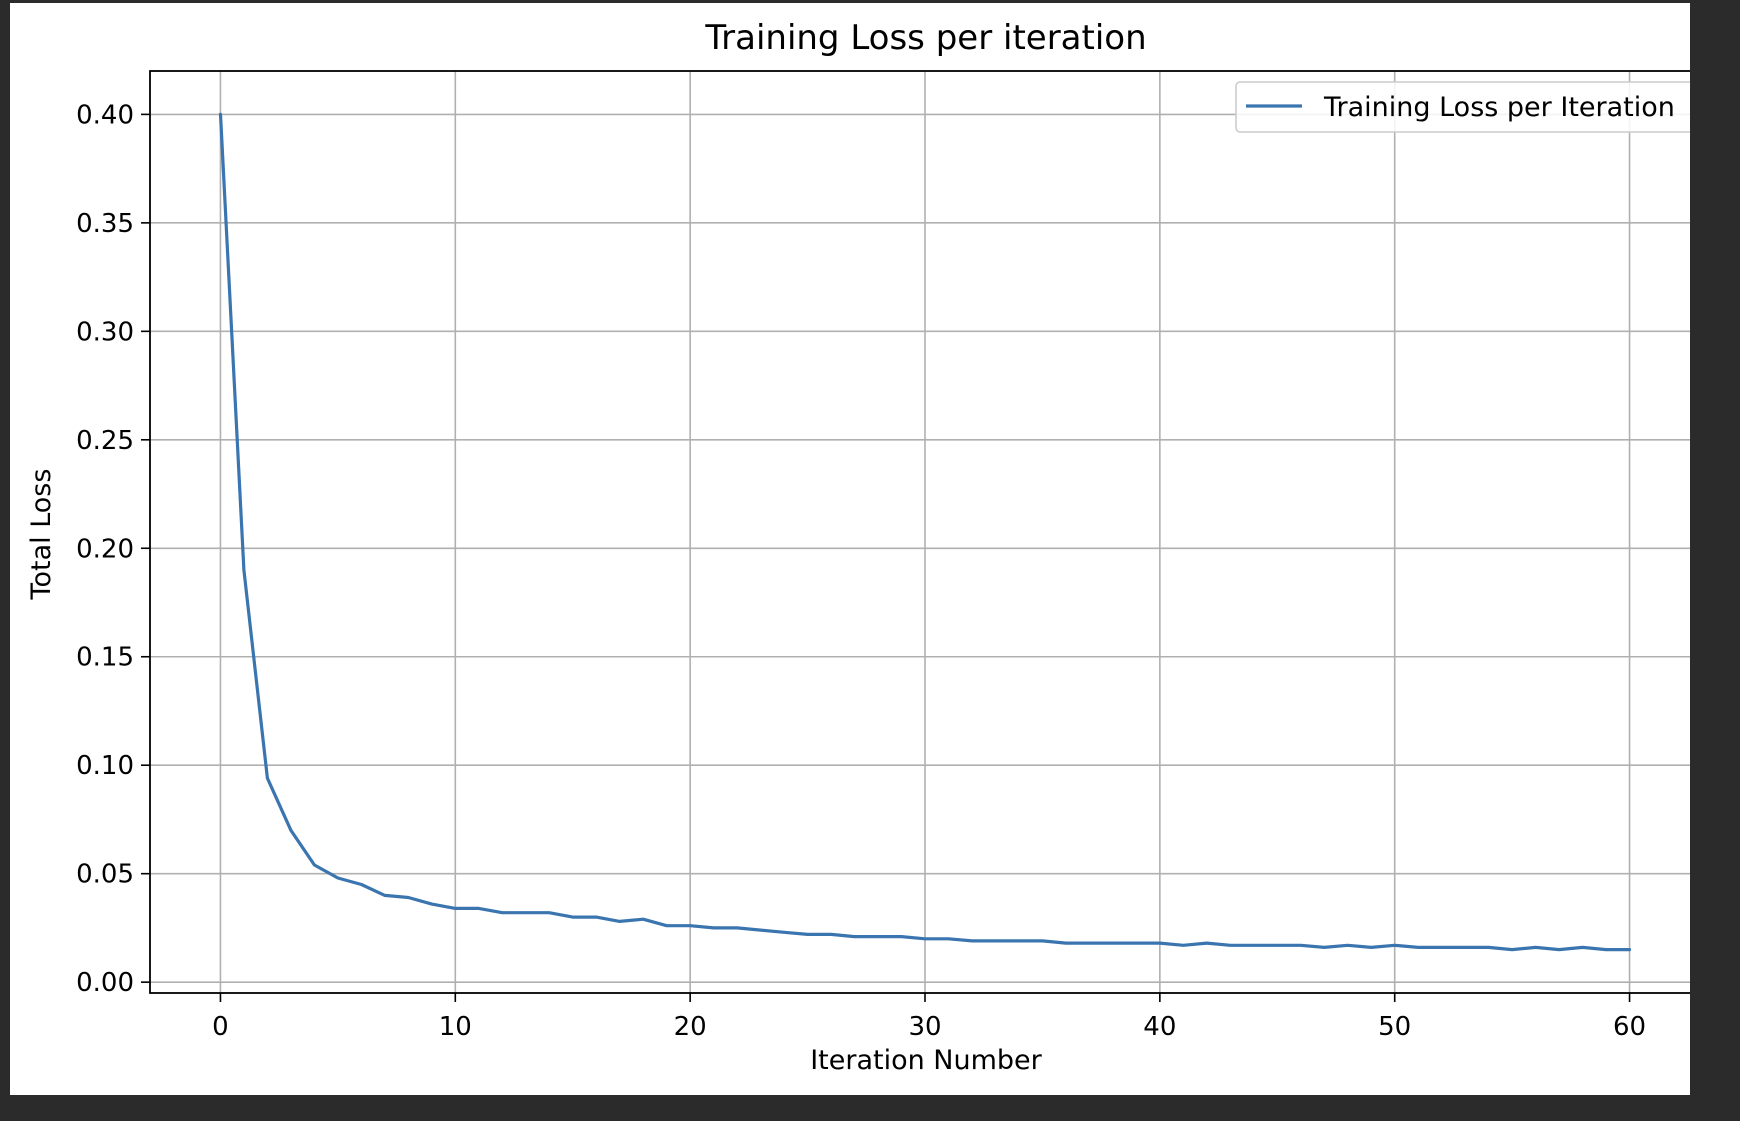 The image size is (1740, 1121). I want to click on x-tick-label: 30, so click(924, 1027).